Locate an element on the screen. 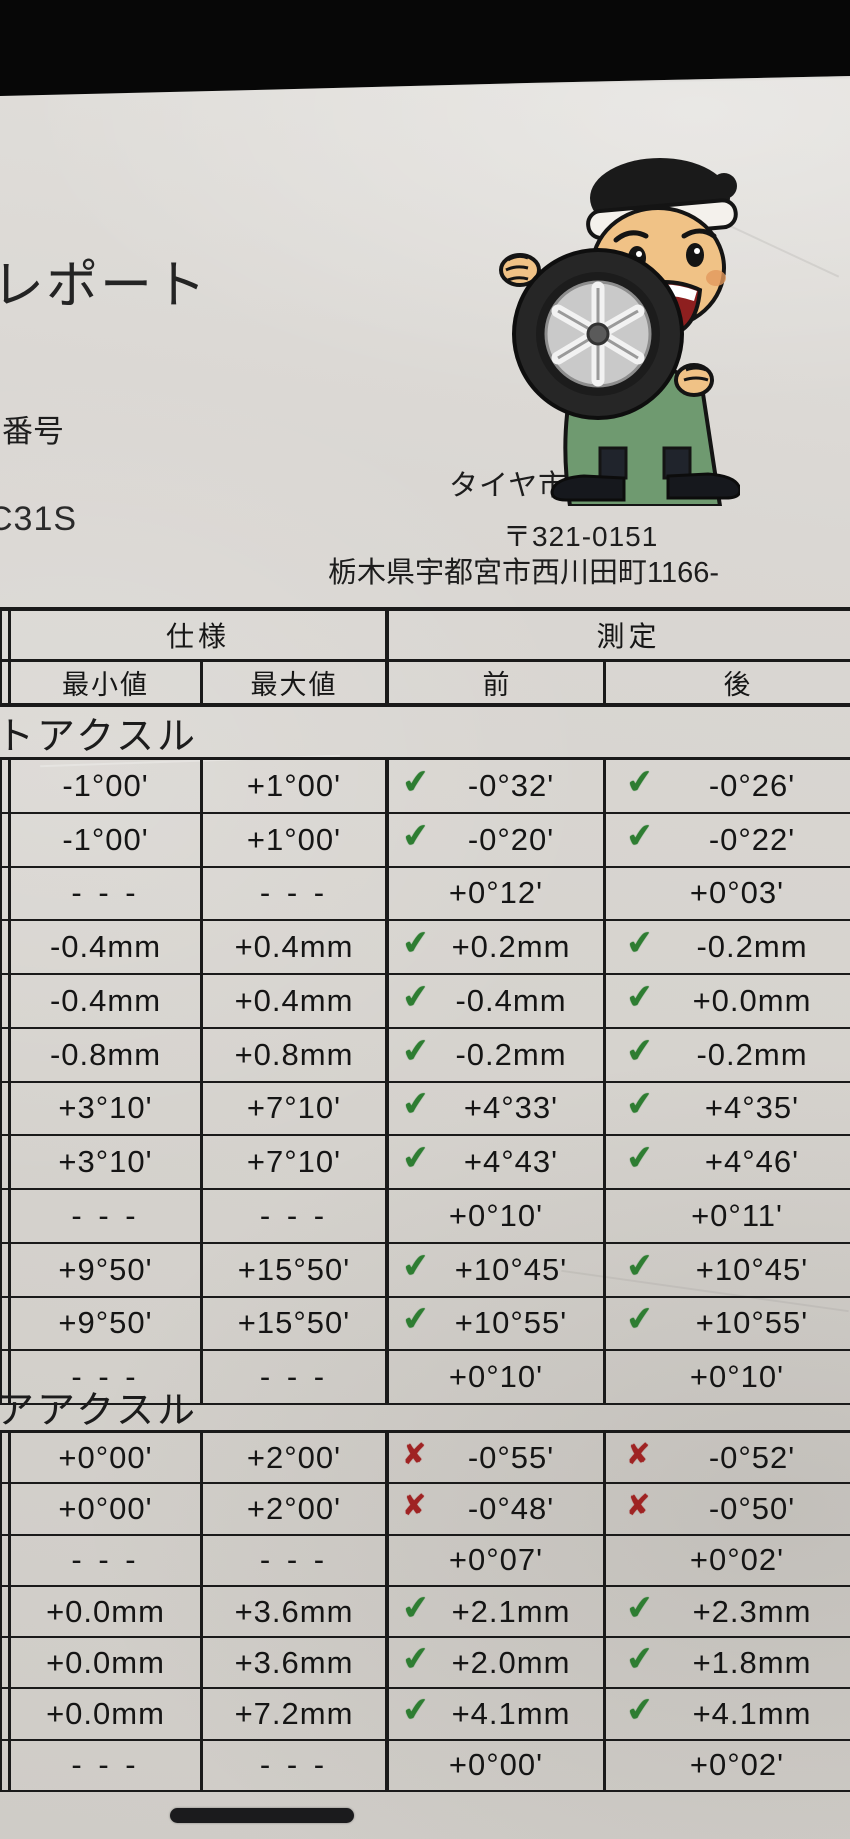  min-value: +9°50' is located at coordinates (105, 1323).